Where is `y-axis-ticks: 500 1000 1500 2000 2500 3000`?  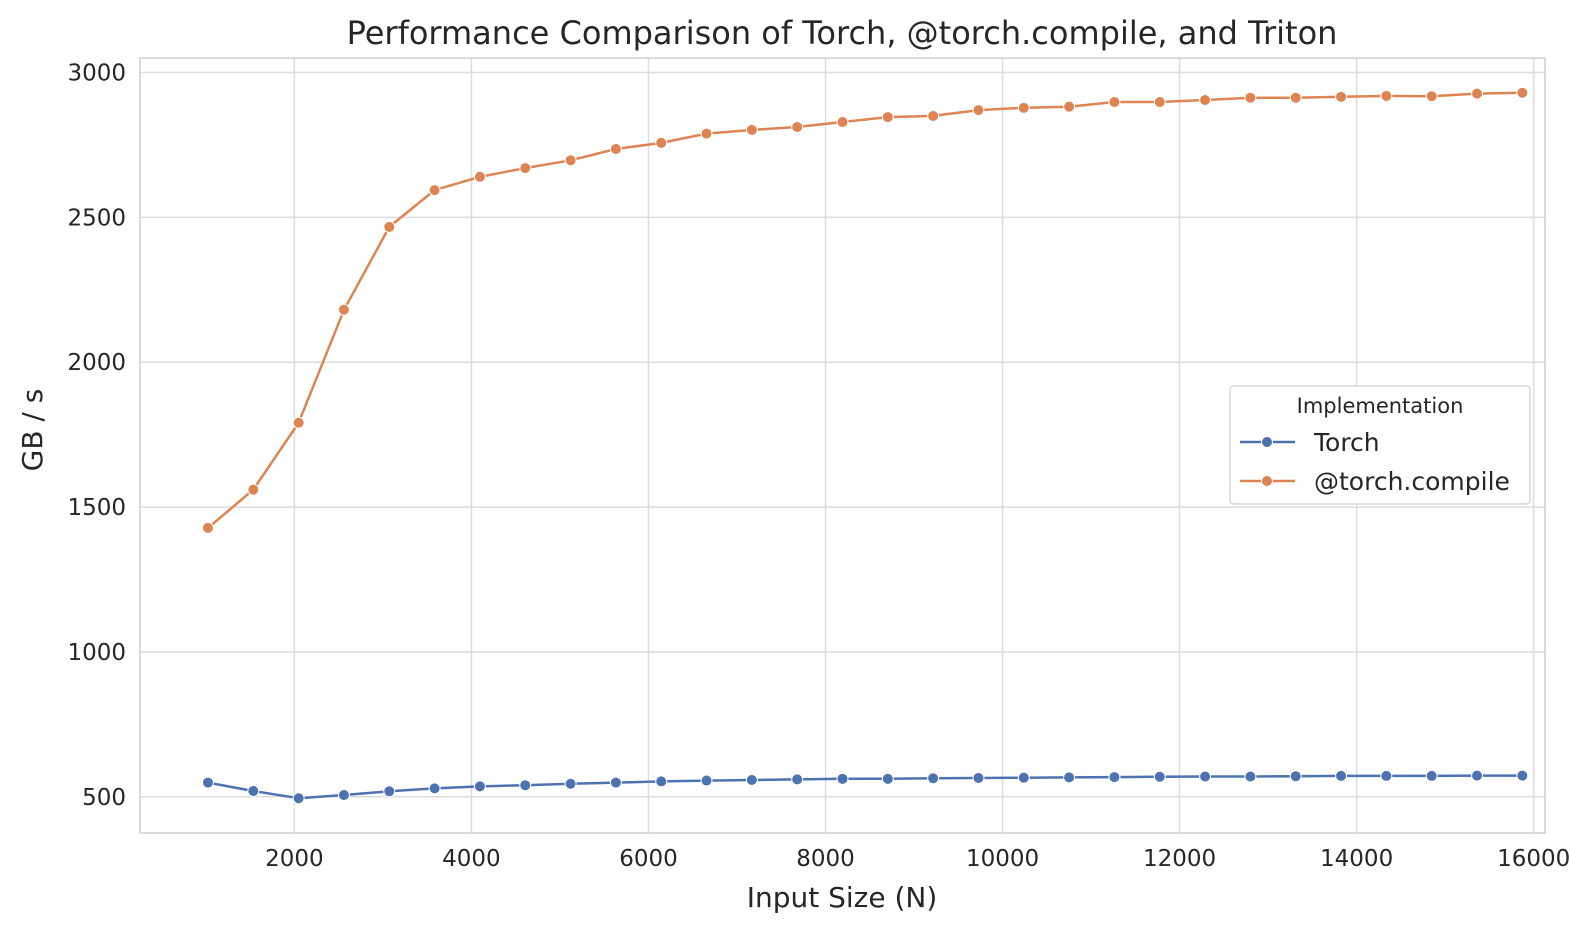
y-axis-ticks: 500 1000 1500 2000 2500 3000 is located at coordinates (96, 435).